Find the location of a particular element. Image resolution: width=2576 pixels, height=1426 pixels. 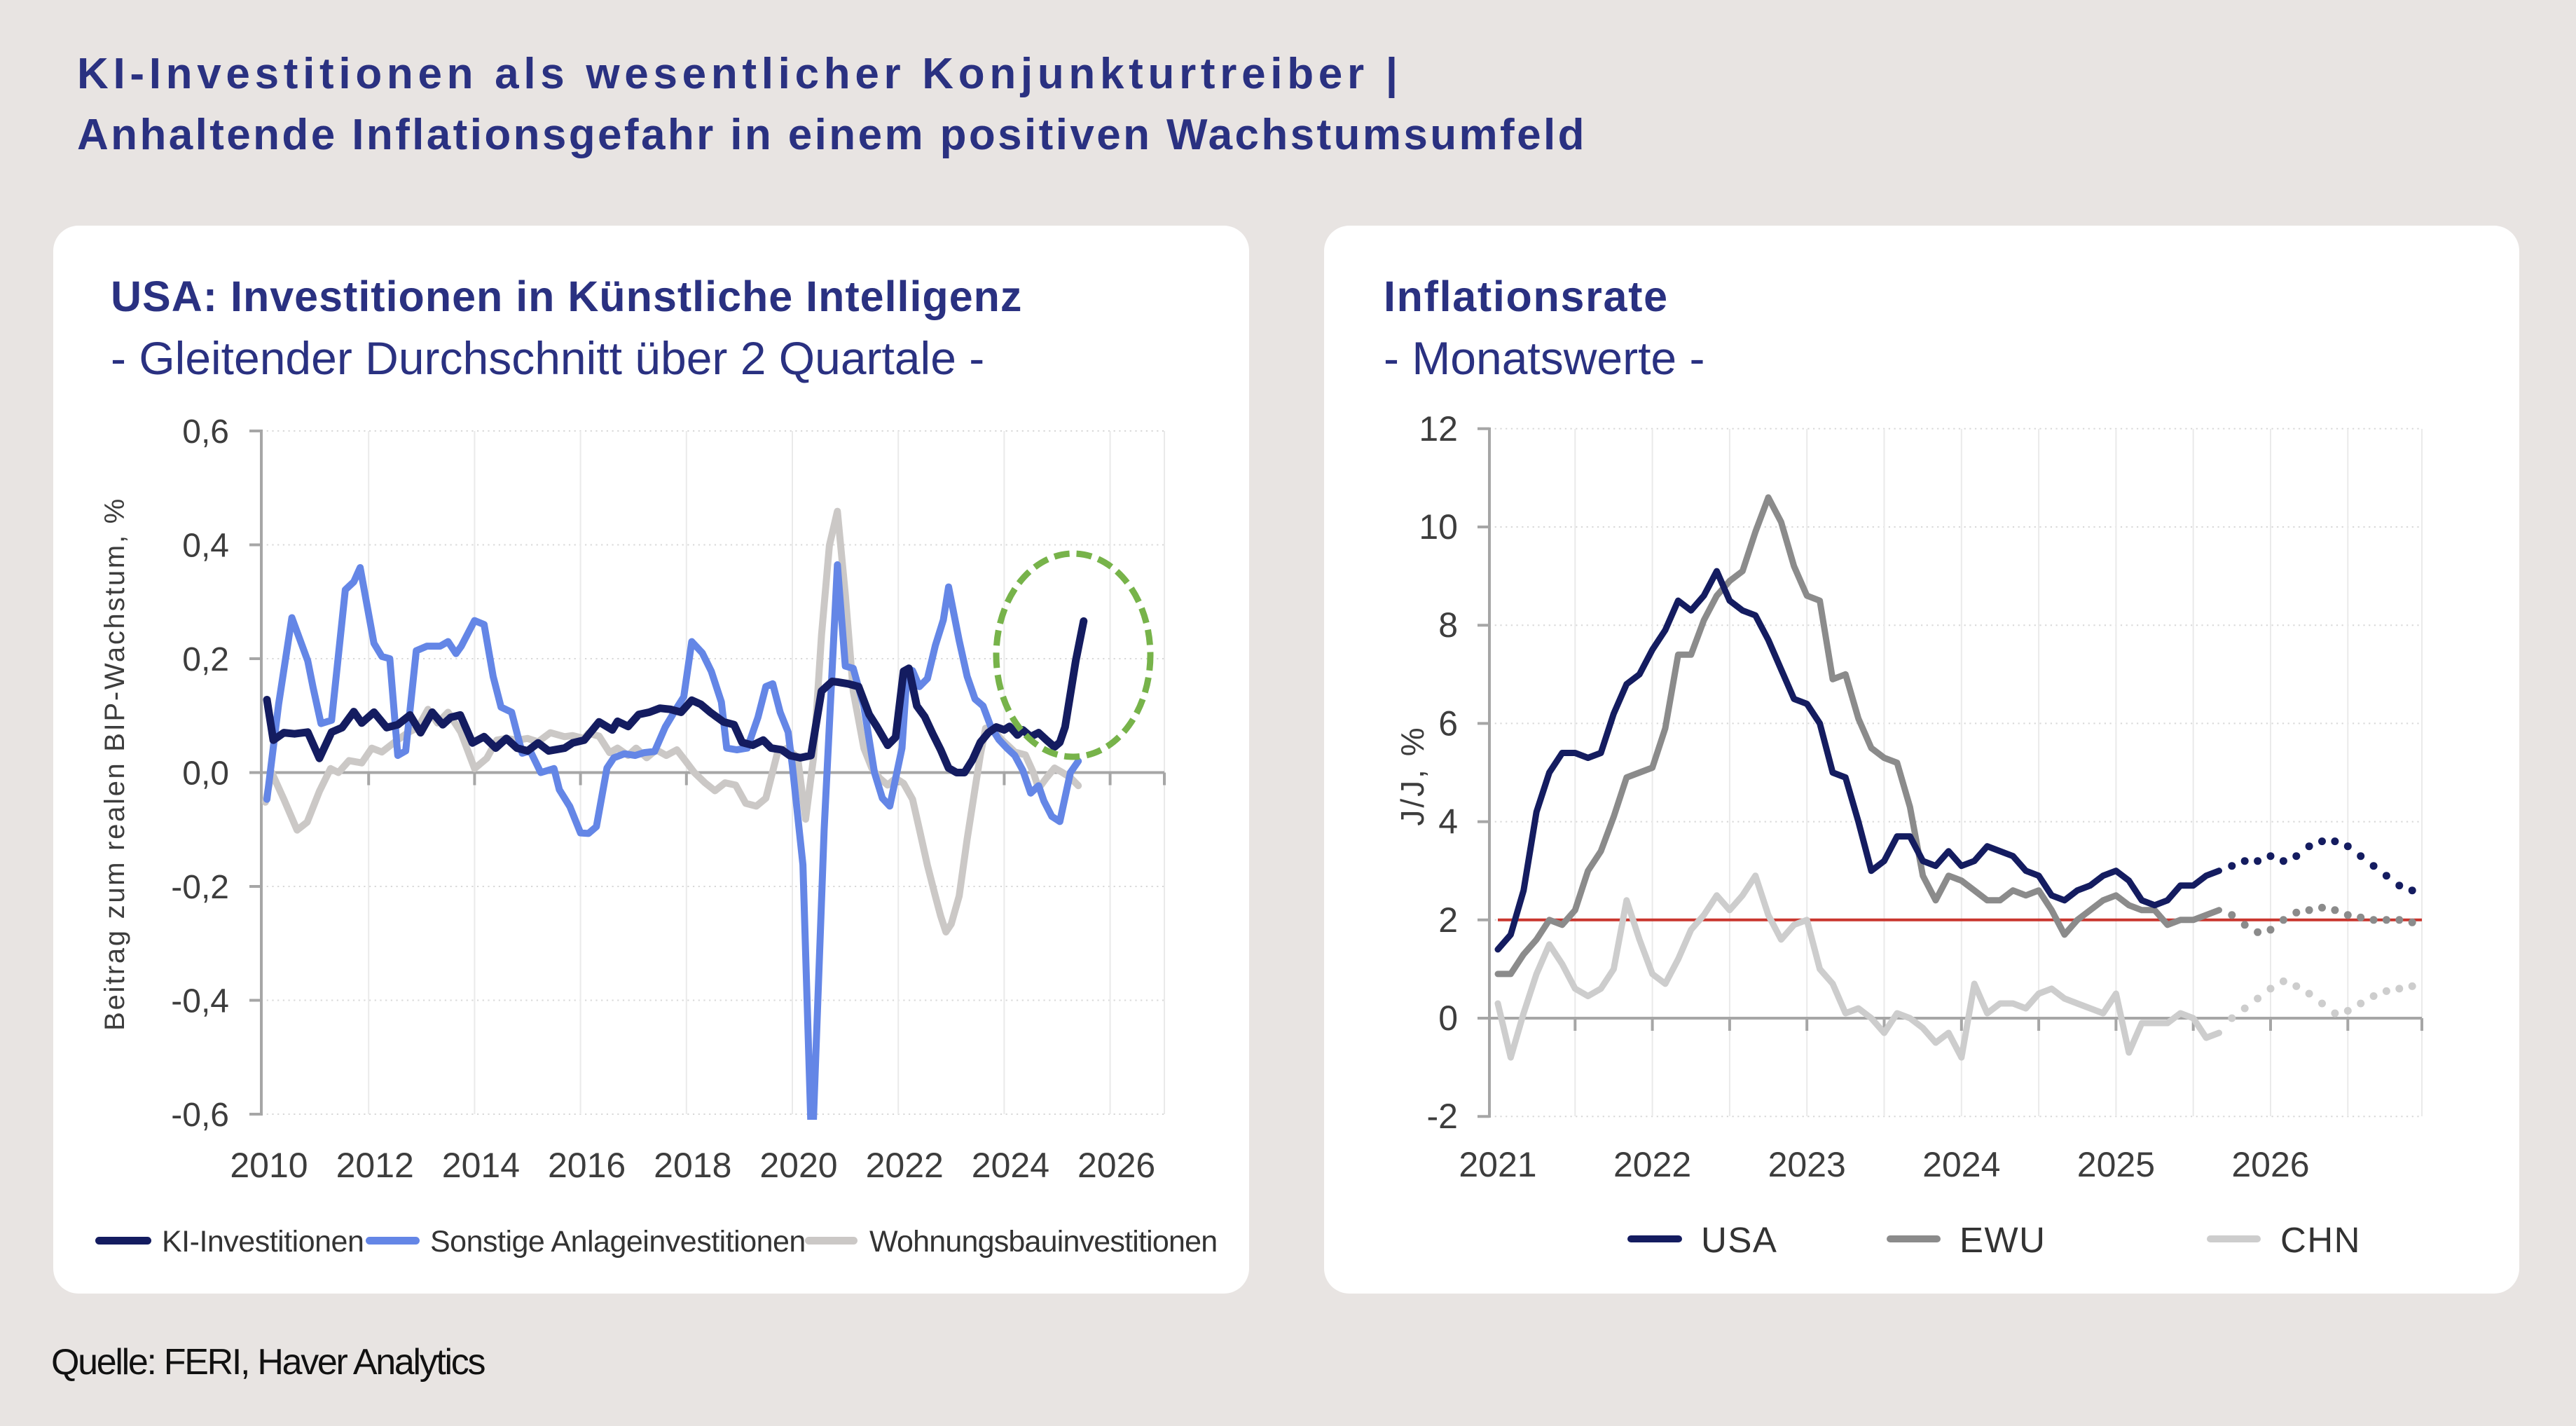

svg-text: 0,2 is located at coordinates (205, 659).